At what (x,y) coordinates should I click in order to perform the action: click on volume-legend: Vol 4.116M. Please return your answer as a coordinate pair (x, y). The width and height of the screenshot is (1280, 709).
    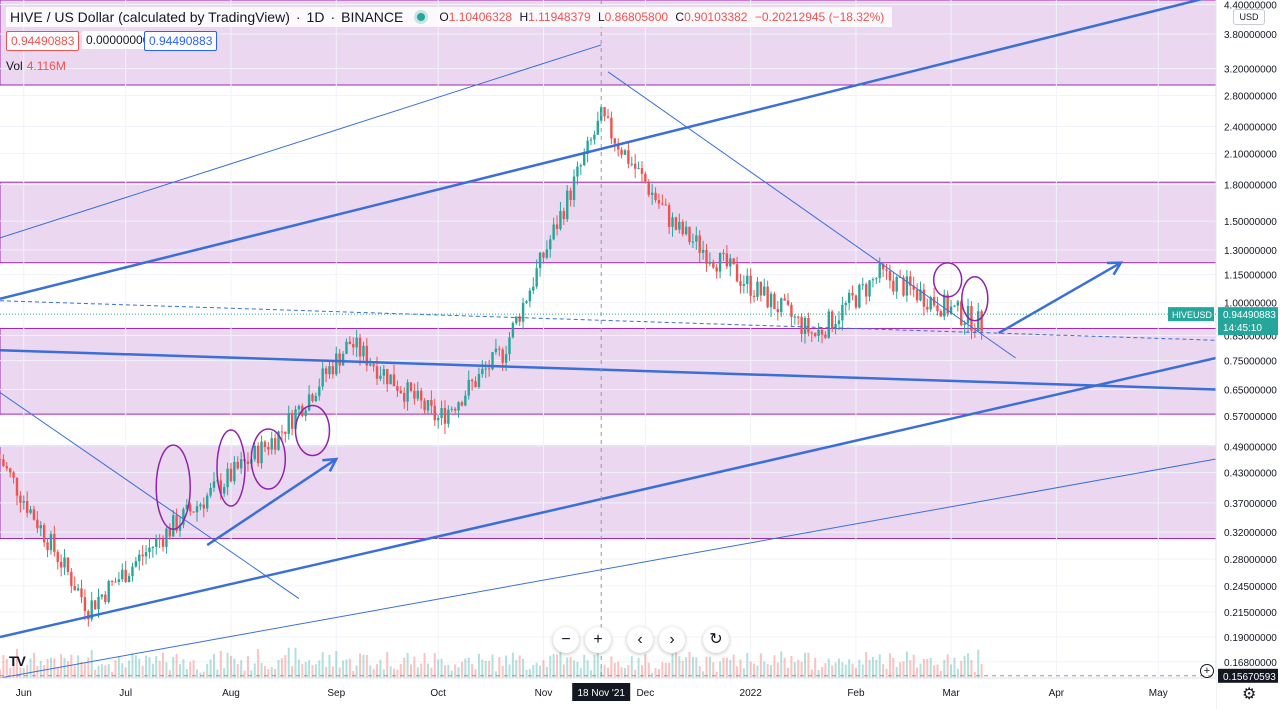
    Looking at the image, I should click on (36, 66).